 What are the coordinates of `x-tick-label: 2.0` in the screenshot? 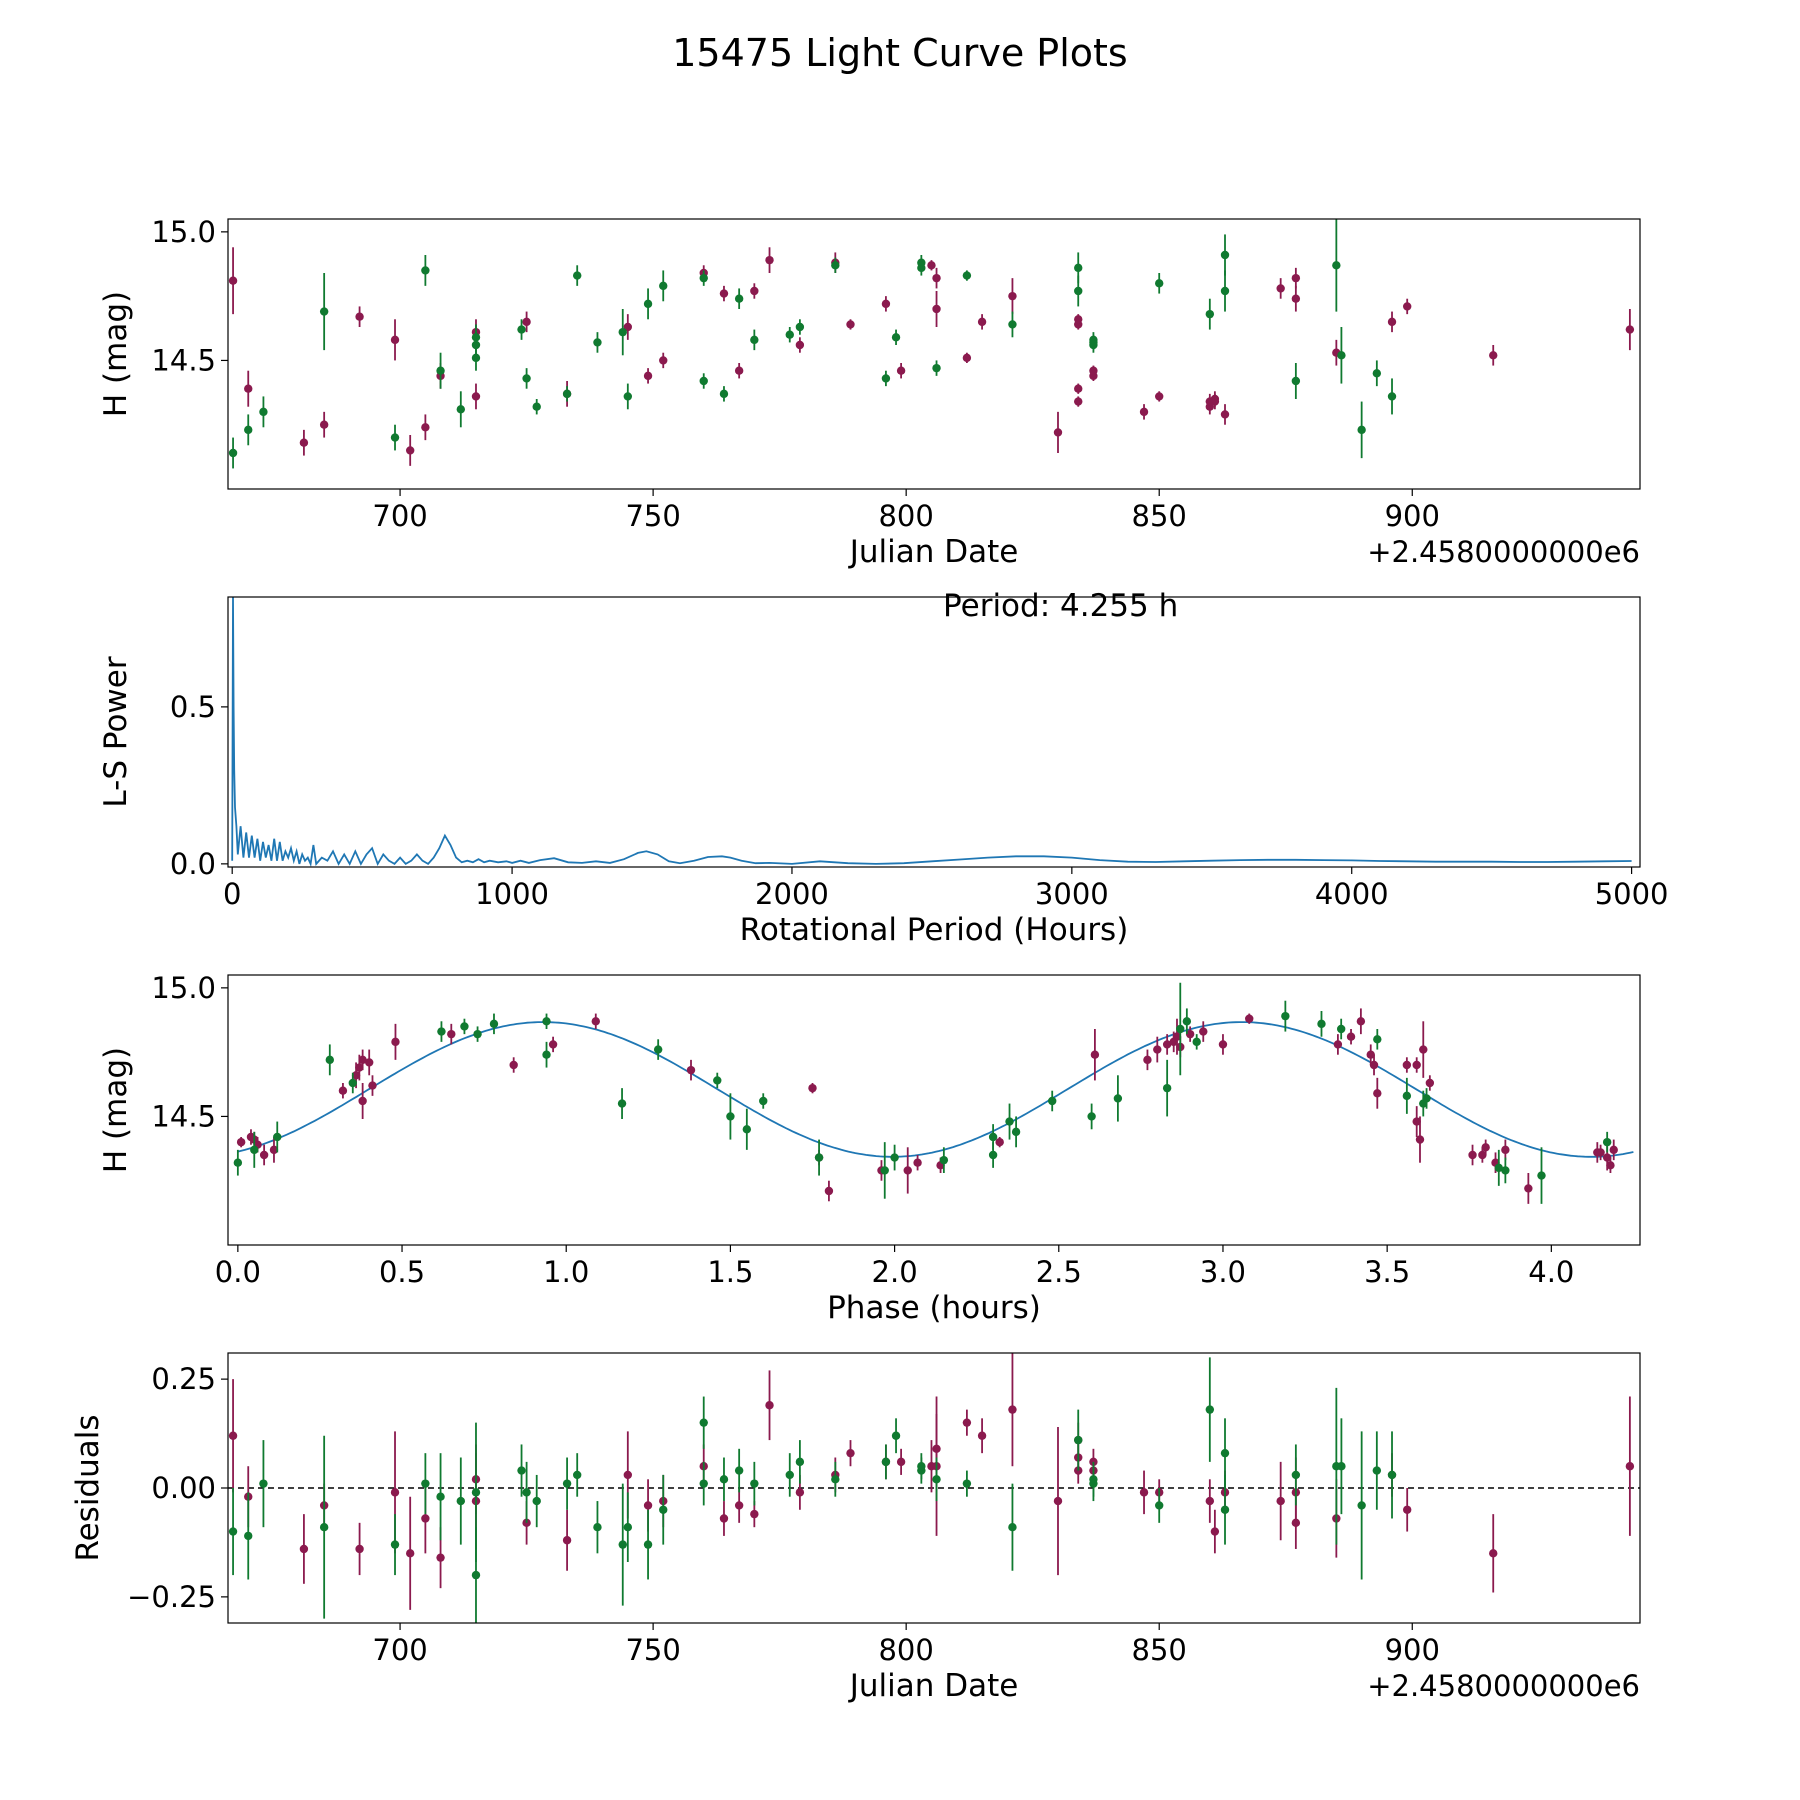 It's located at (895, 1272).